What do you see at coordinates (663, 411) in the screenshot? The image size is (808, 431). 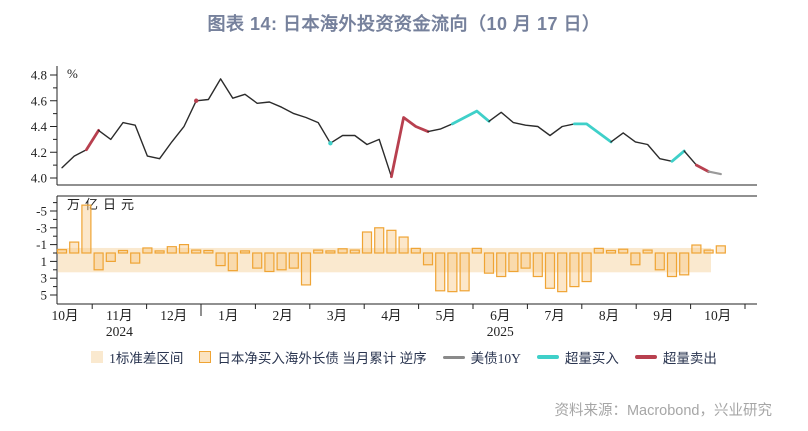 I see `source-note: 资料来源：Macrobond，兴业研究` at bounding box center [663, 411].